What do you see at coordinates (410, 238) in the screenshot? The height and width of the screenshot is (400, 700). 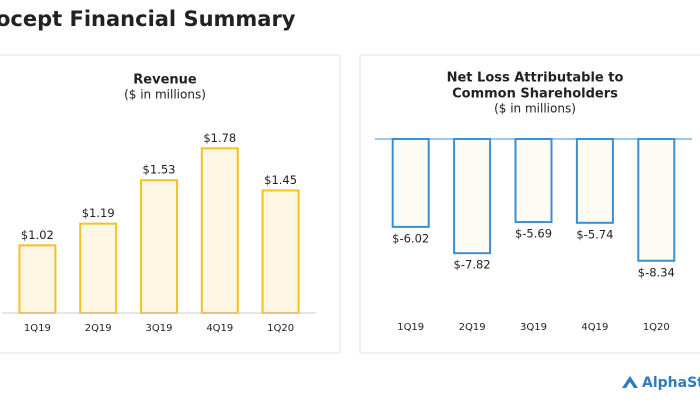 I see `value-label: $-6.02` at bounding box center [410, 238].